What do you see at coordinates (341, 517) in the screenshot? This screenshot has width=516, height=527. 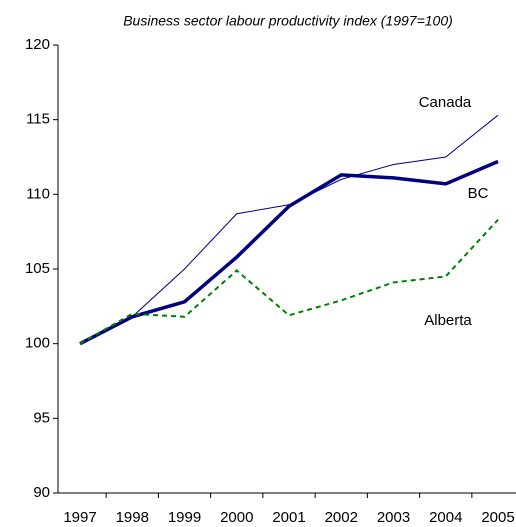 I see `x-tick-label: 2002` at bounding box center [341, 517].